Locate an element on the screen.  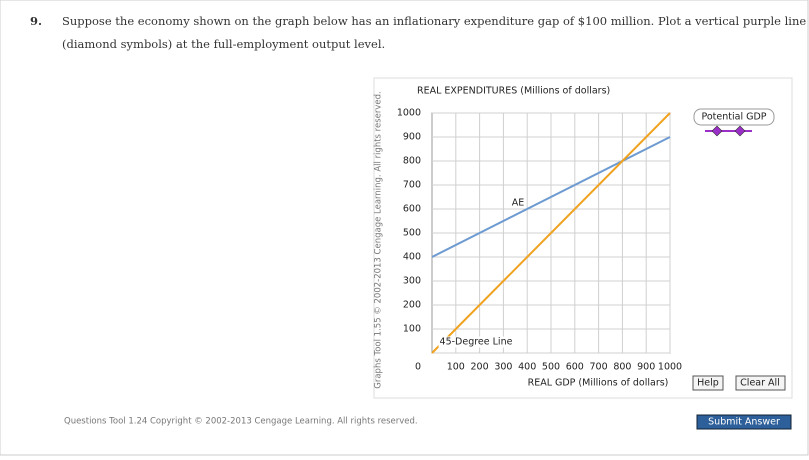
submit-label: Submit Answer is located at coordinates (744, 422).